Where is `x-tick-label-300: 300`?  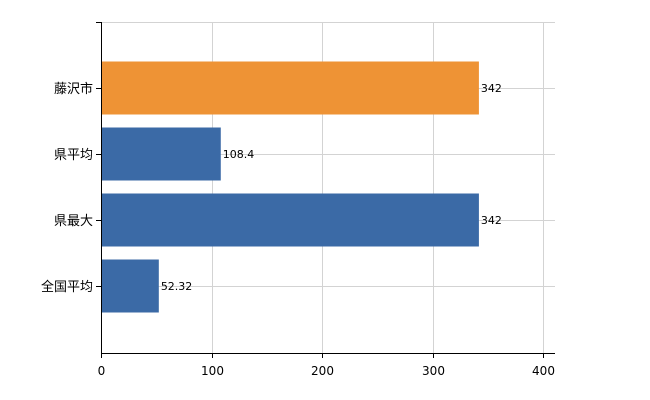
x-tick-label-300: 300 is located at coordinates (433, 371).